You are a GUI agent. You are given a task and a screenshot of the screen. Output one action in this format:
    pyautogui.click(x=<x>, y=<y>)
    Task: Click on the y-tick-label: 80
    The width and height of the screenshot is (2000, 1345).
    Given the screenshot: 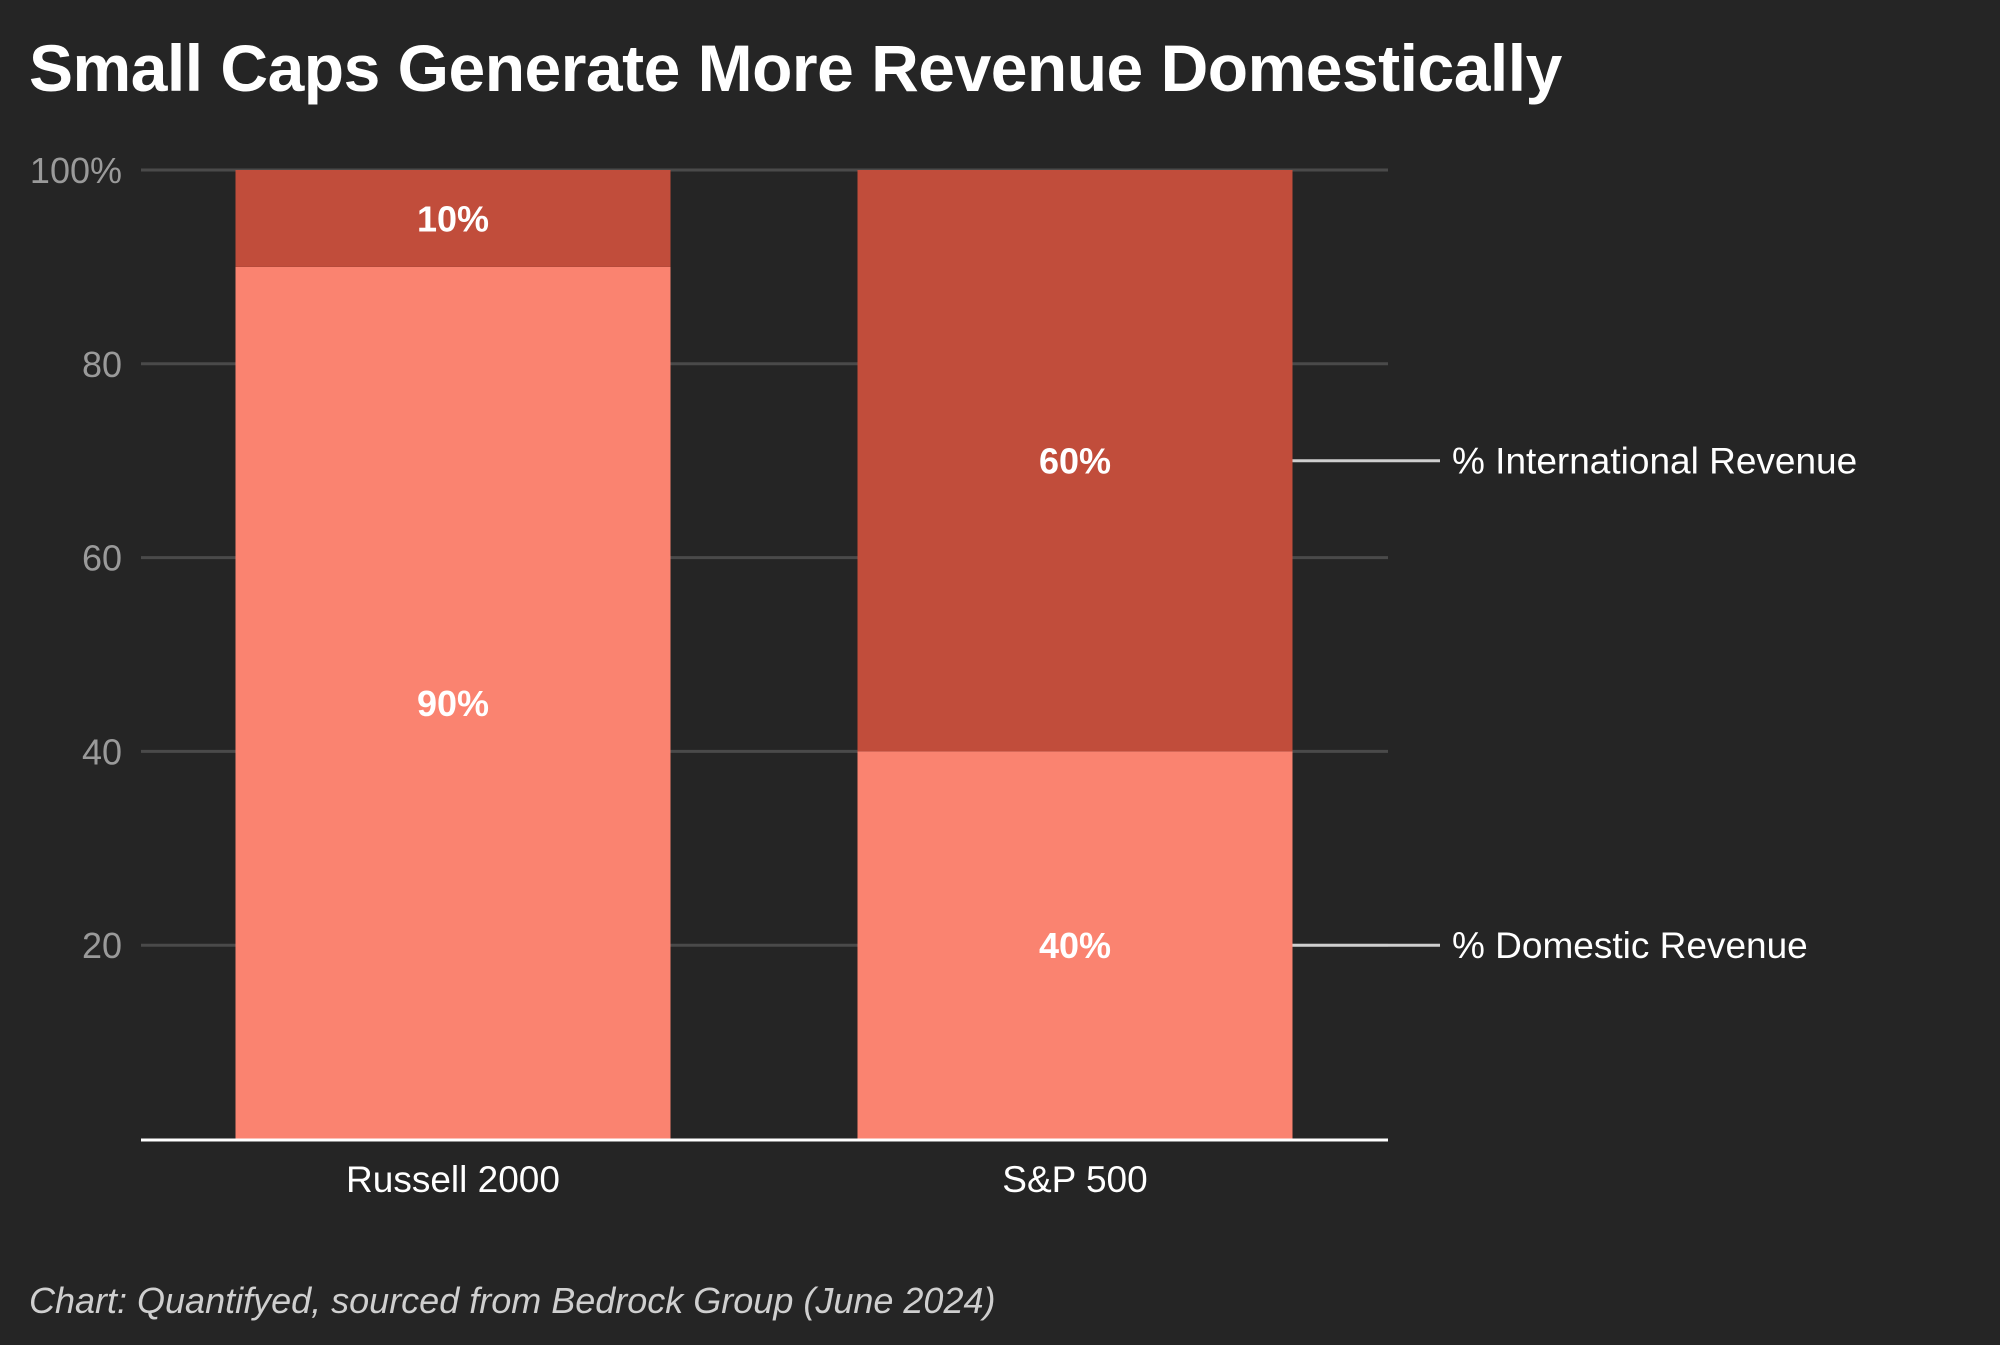 What is the action you would take?
    pyautogui.click(x=102, y=364)
    